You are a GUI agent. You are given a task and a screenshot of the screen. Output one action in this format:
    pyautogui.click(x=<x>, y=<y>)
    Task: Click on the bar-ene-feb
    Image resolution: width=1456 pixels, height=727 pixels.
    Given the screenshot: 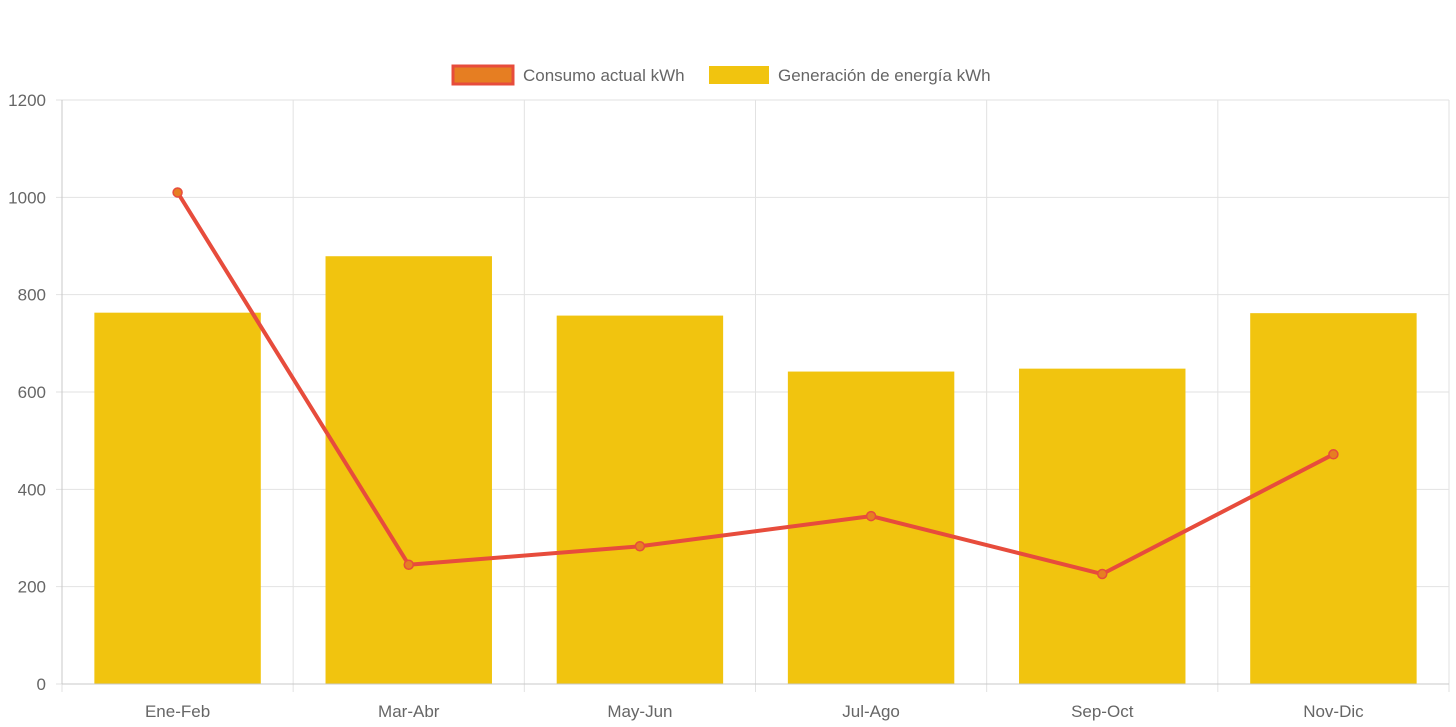 What is the action you would take?
    pyautogui.click(x=177, y=498)
    